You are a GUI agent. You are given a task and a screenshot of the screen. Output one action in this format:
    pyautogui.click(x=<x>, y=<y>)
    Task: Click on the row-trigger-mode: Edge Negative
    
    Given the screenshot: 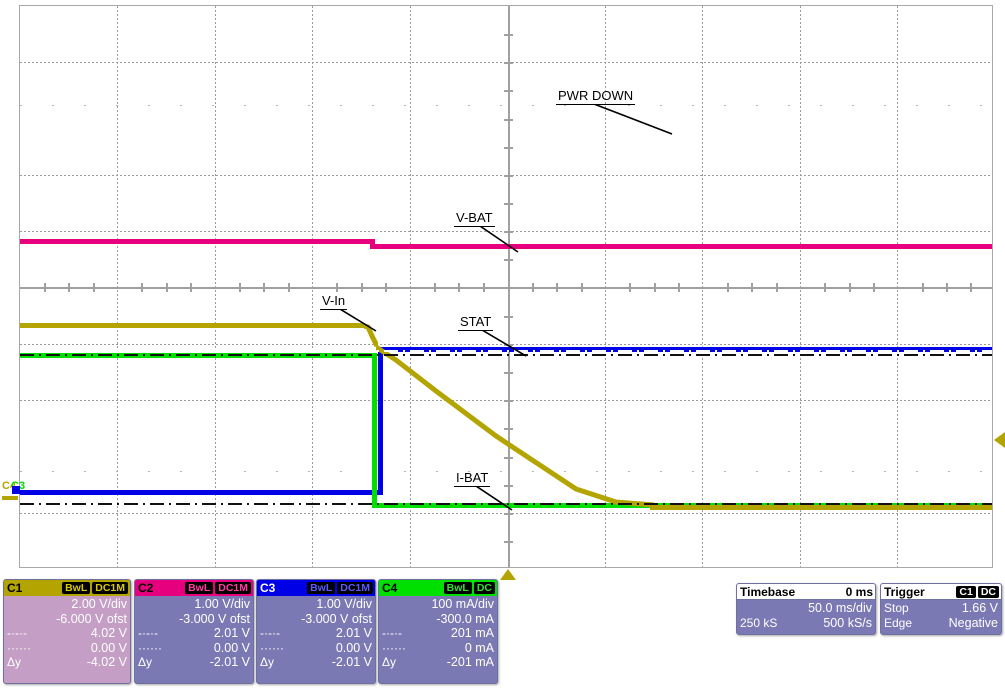 What is the action you would take?
    pyautogui.click(x=941, y=623)
    